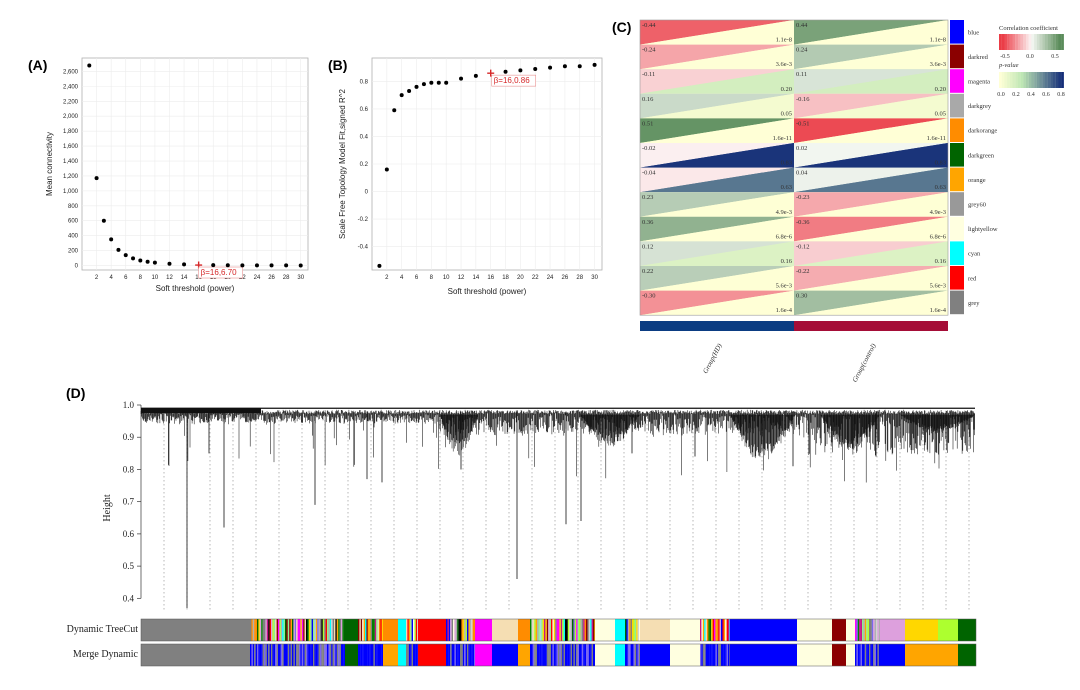  Describe the element at coordinates (476, 278) in the screenshot. I see `panel-b-xtick-label: 14` at that location.